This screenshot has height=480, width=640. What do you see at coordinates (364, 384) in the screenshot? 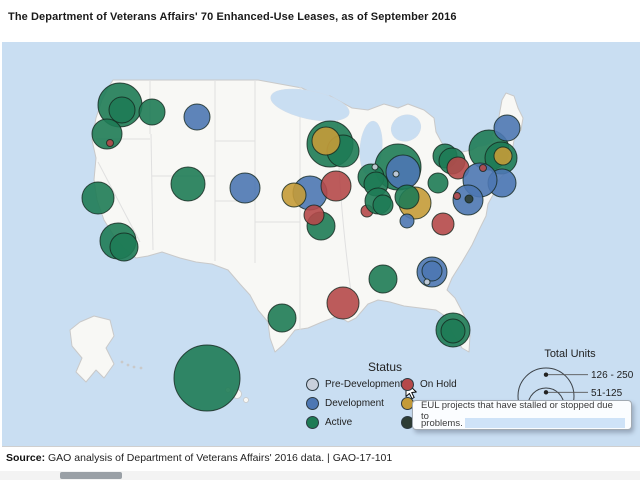
I see `status-legend-label: Pre-Development` at bounding box center [364, 384].